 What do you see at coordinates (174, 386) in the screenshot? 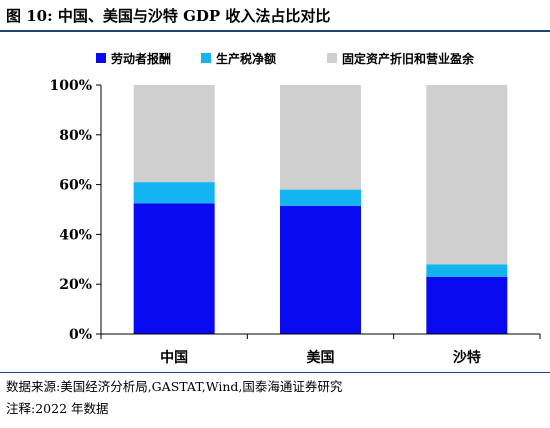
I see `source-note: 数据来源:美国经济分析局,GASTAT,Wind,国泰海通证券研究` at bounding box center [174, 386].